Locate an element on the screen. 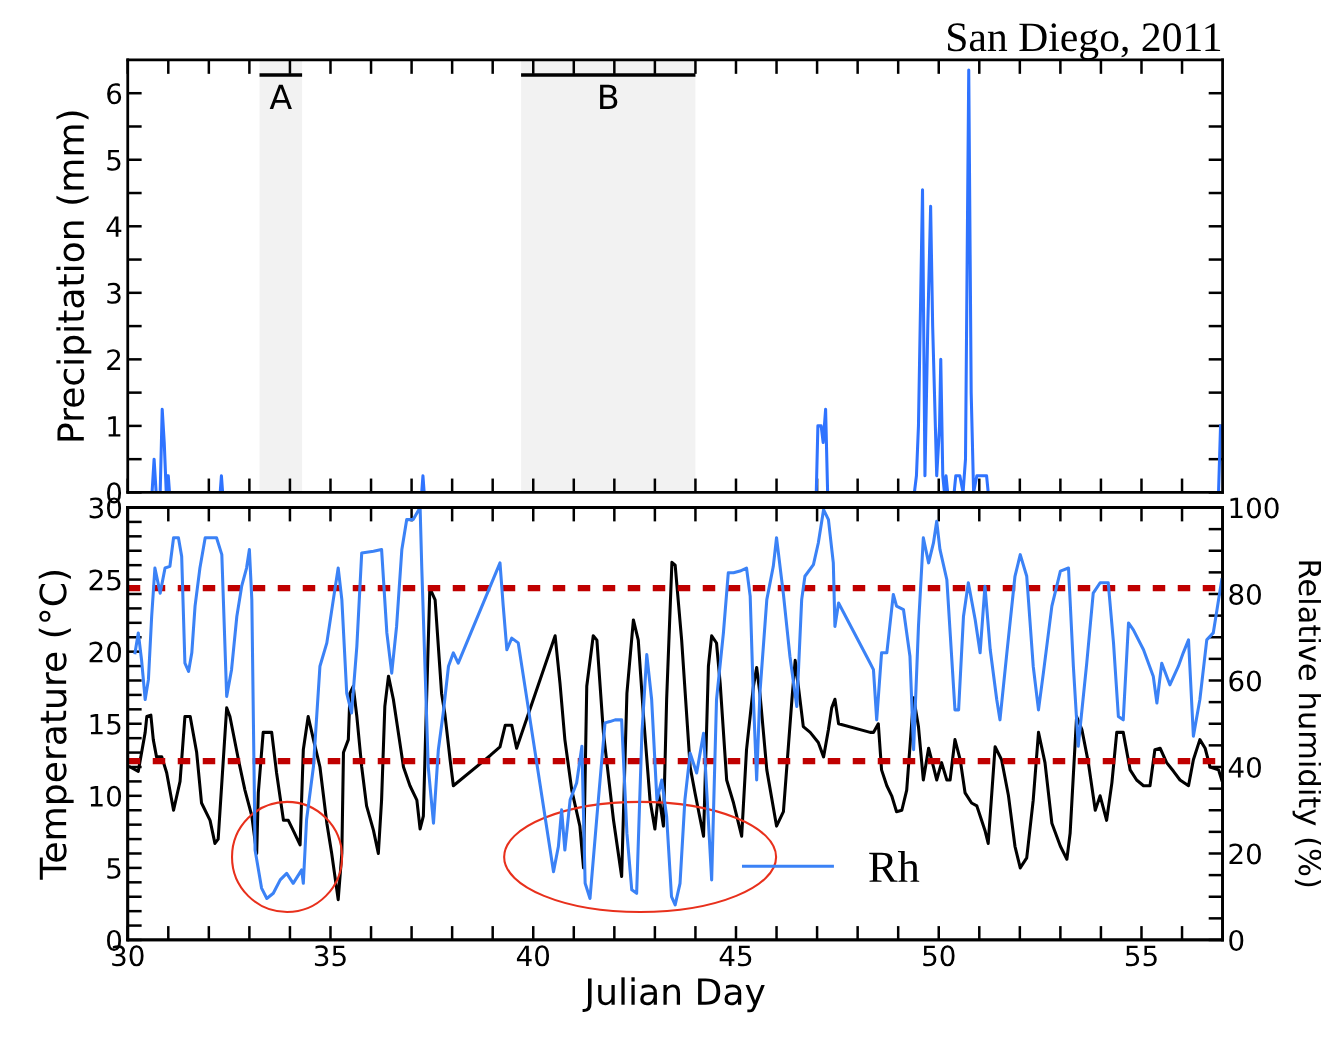 This screenshot has width=1321, height=1039. y-tick-label: 2 is located at coordinates (114, 359).